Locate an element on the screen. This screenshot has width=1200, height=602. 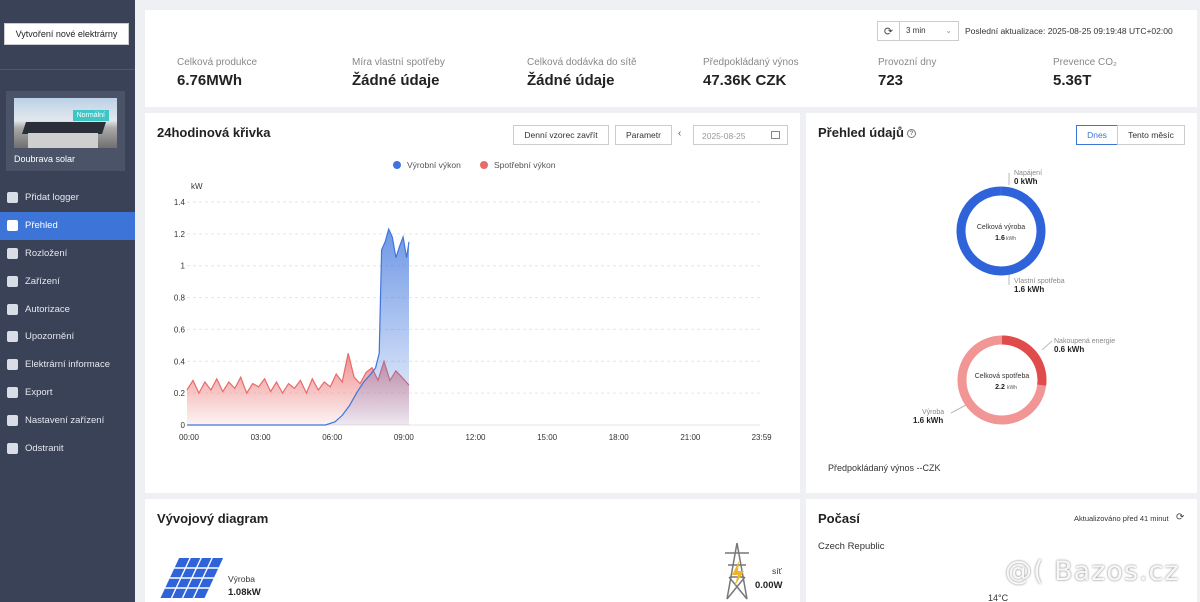
sidebar-item-label: Přehled is located at coordinates (41, 226).